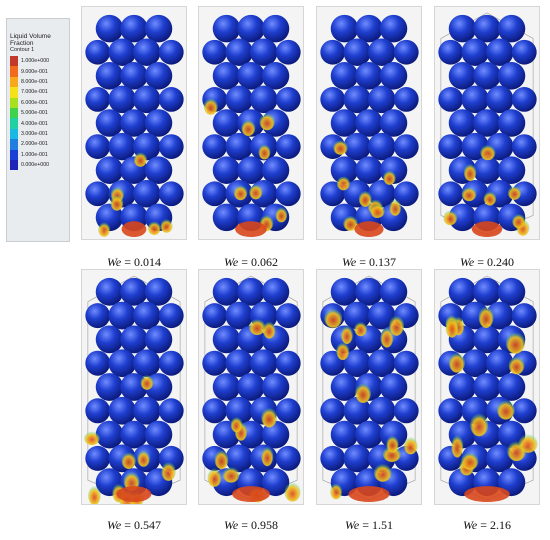 This screenshot has width=550, height=540. What do you see at coordinates (34, 71) in the screenshot?
I see `legend-label: 9.000e-001` at bounding box center [34, 71].